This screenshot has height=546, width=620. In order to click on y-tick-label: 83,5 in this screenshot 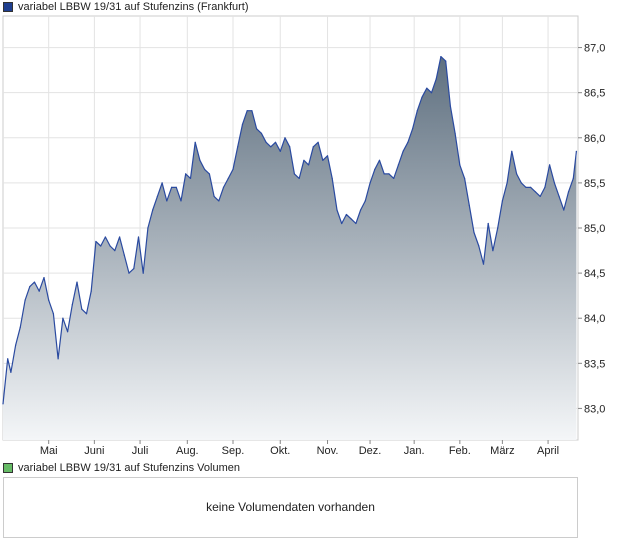, I will do `click(594, 364)`.